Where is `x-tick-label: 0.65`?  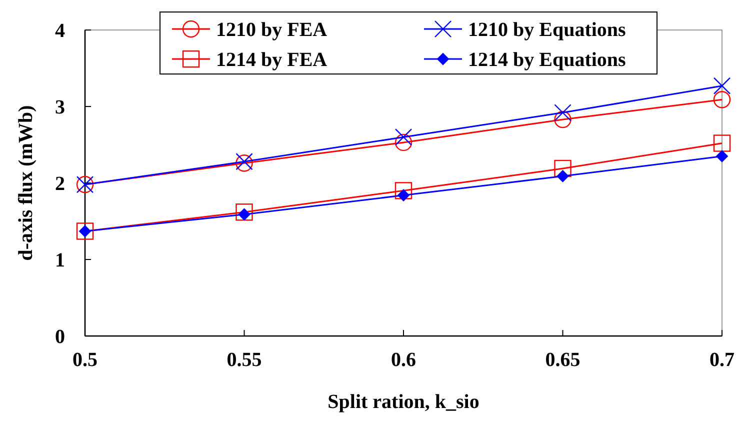
x-tick-label: 0.65 is located at coordinates (562, 360).